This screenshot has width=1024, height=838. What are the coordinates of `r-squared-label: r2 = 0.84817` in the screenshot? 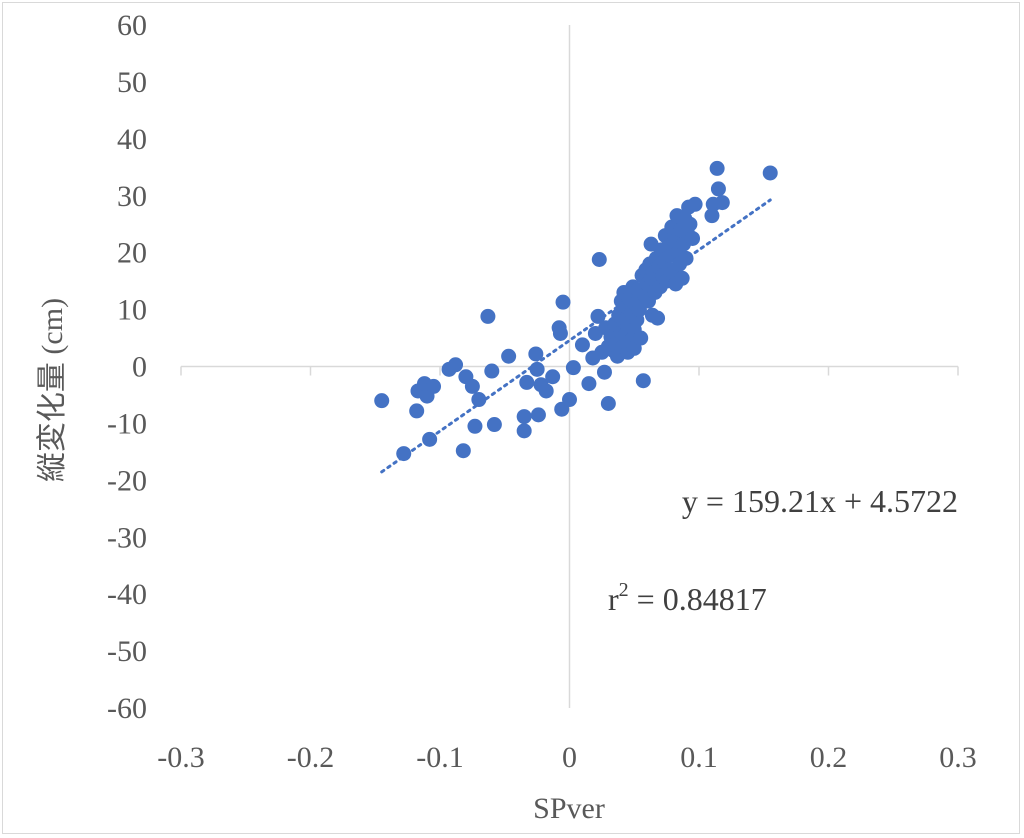 It's located at (687, 598).